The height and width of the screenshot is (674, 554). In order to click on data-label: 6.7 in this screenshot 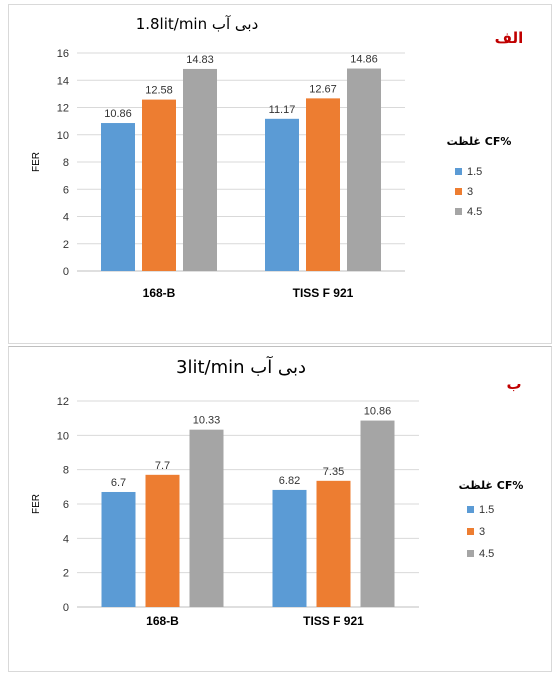, I will do `click(118, 483)`.